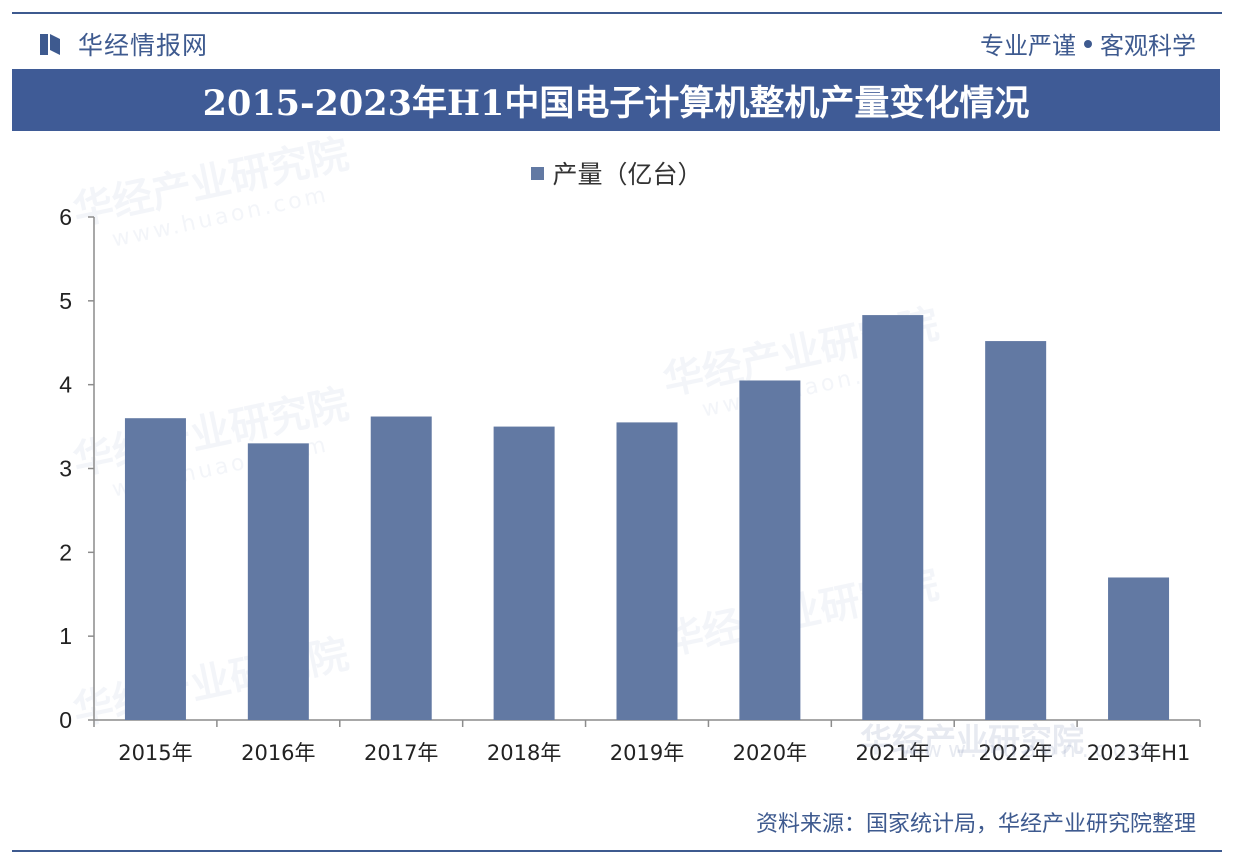  What do you see at coordinates (1139, 753) in the screenshot?
I see `x-tick-label: 2023年H1` at bounding box center [1139, 753].